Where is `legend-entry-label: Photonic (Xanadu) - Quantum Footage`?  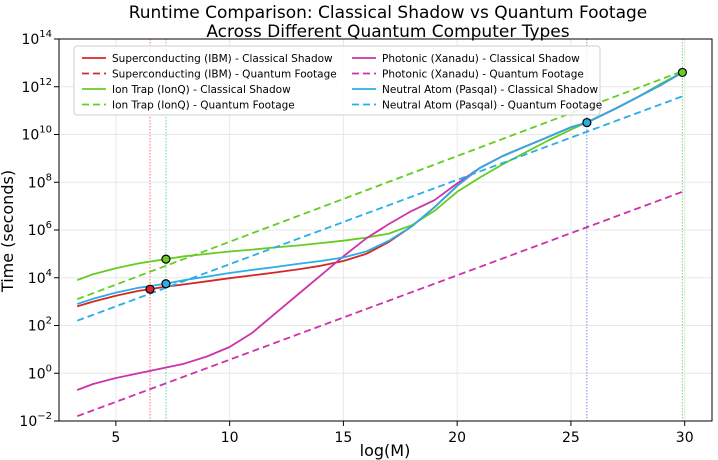
legend-entry-label: Photonic (Xanadu) - Quantum Footage is located at coordinates (483, 75).